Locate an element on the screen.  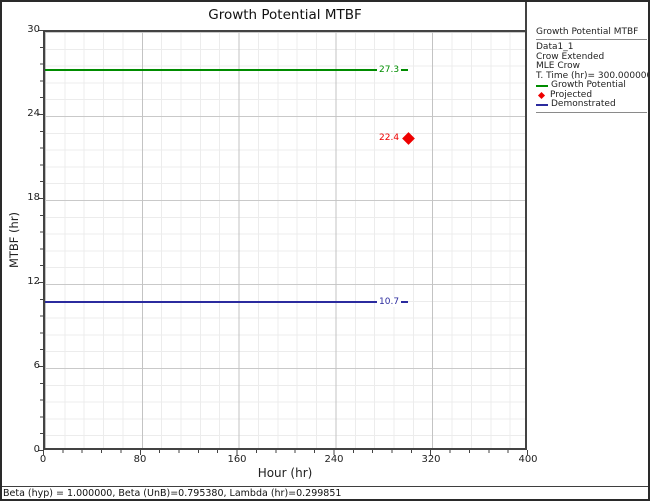
y-tick-0: 0 is located at coordinates (36, 449).